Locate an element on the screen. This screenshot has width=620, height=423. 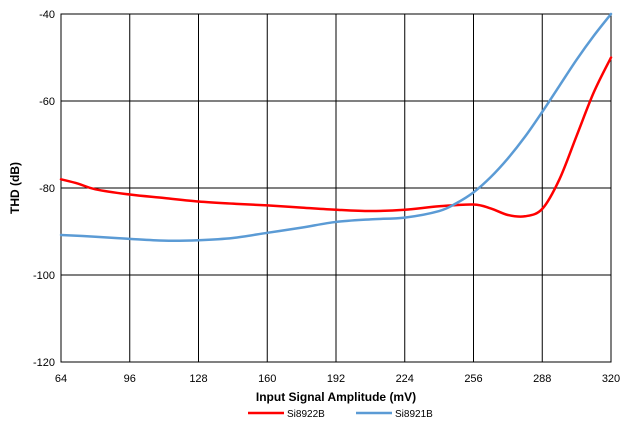
y-tick-label: -80 is located at coordinates (47, 189).